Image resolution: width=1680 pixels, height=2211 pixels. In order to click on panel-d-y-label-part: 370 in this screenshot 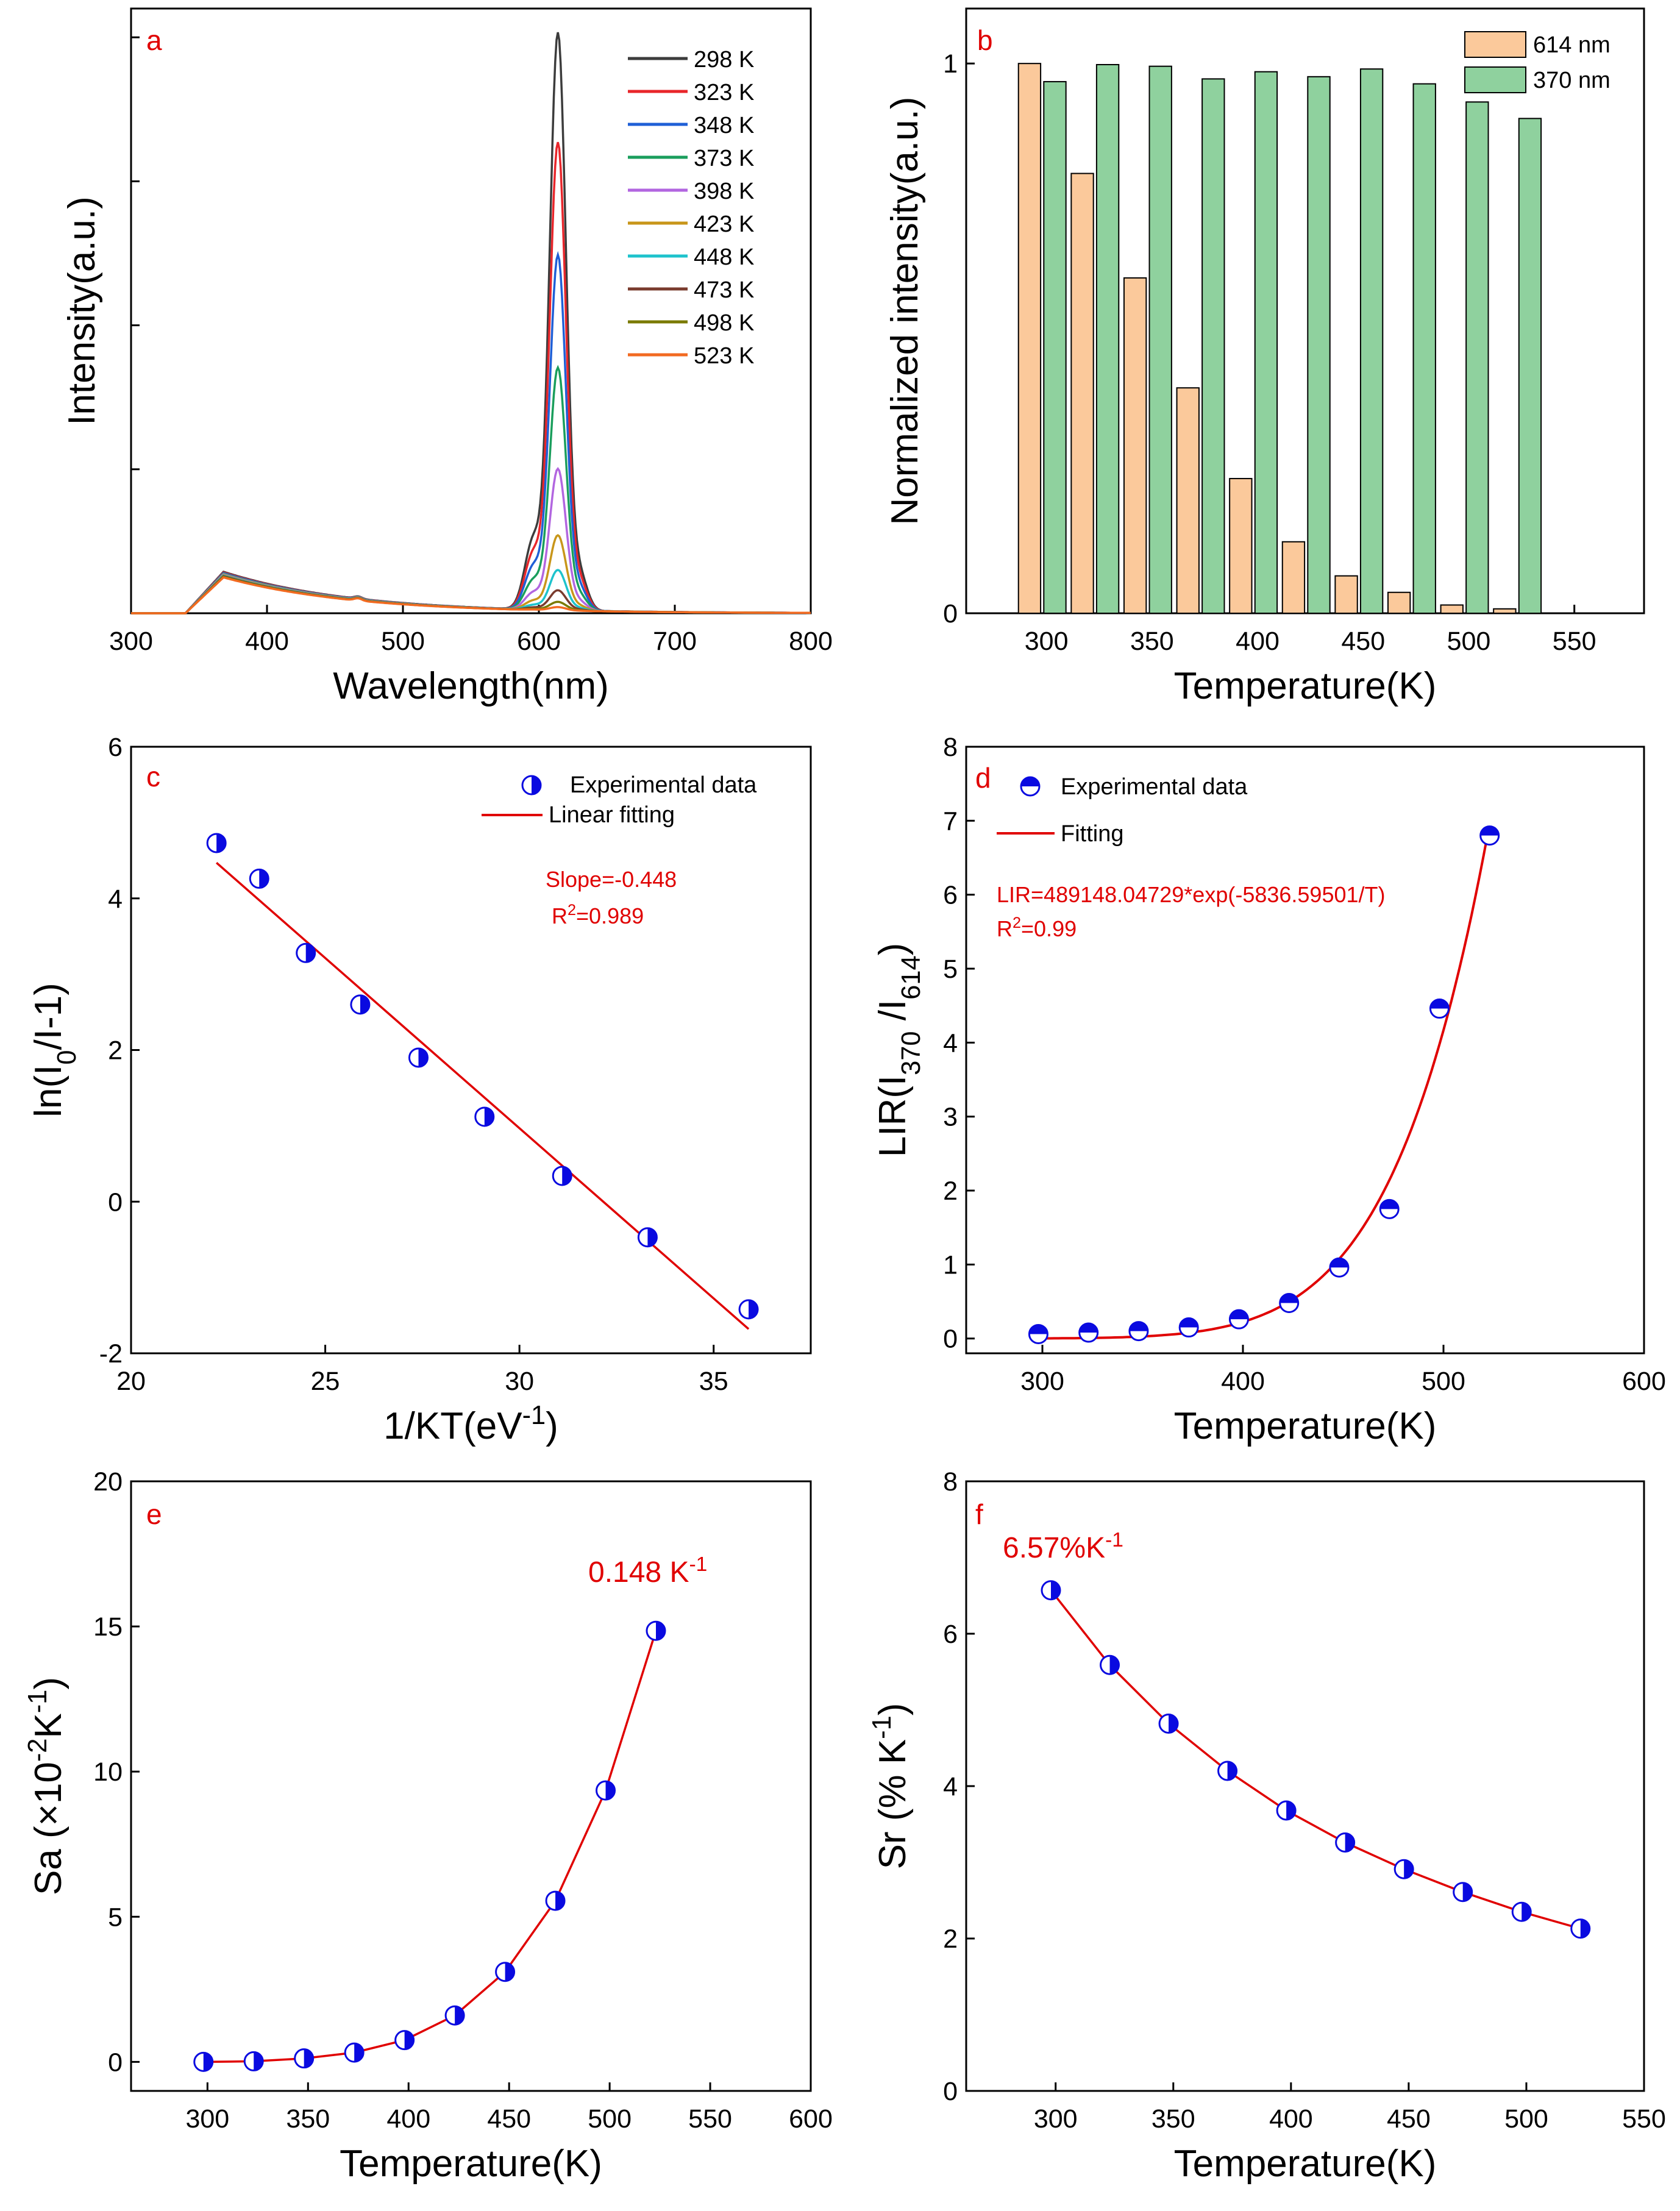, I will do `click(911, 1053)`.